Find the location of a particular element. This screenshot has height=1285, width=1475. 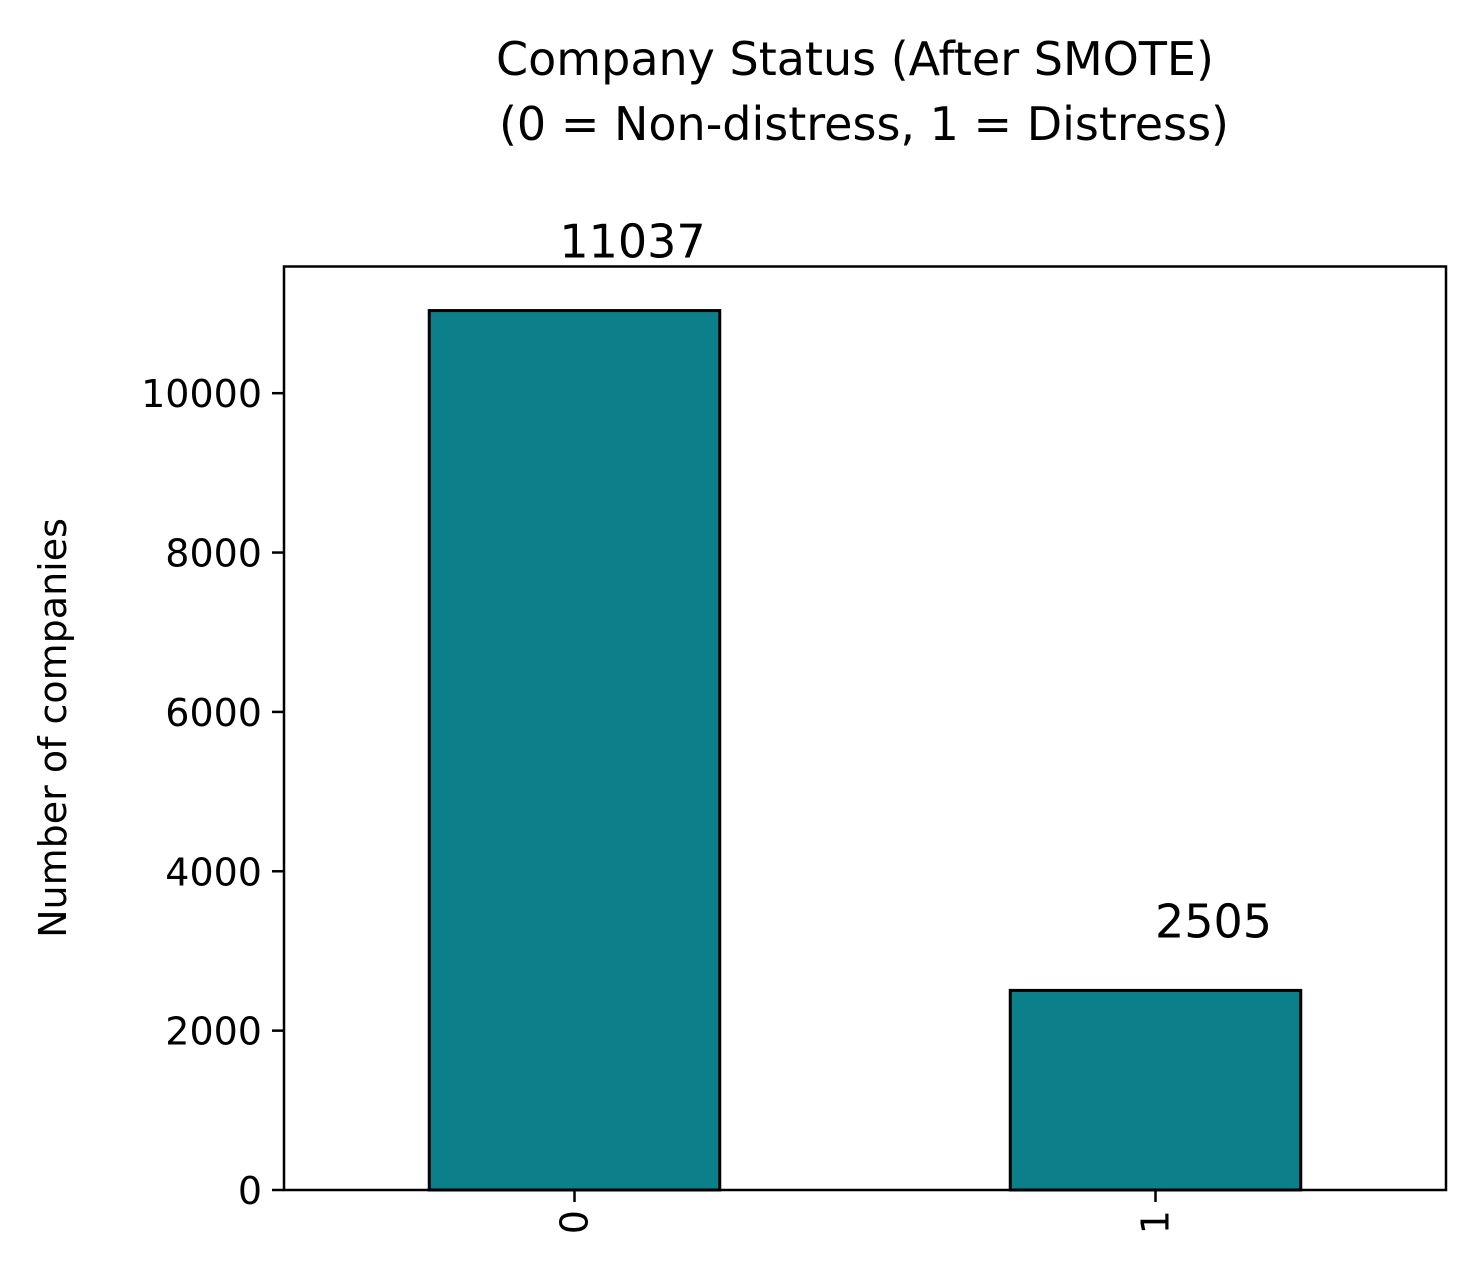

chart-title-line-1: Company Status (After SMOTE) is located at coordinates (855, 59).